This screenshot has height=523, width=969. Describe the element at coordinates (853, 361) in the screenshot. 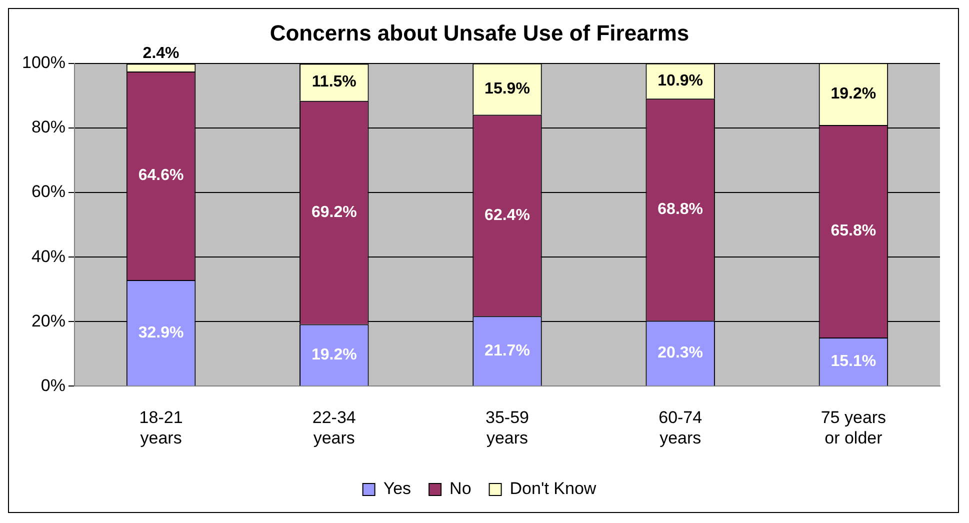

I see `data-label: 15.1%` at that location.